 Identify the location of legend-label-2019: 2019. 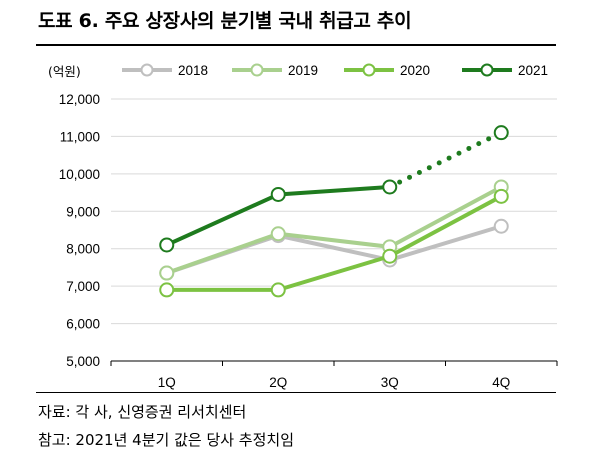
(303, 70).